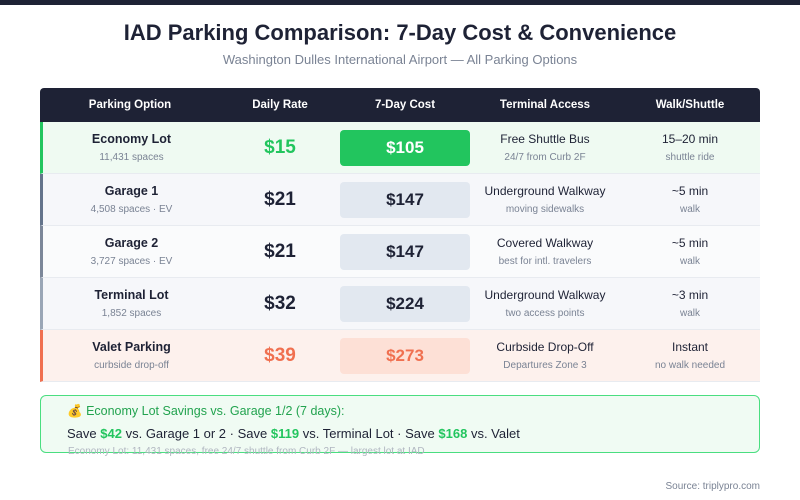  What do you see at coordinates (712, 486) in the screenshot?
I see `source: Source: triplypro.com` at bounding box center [712, 486].